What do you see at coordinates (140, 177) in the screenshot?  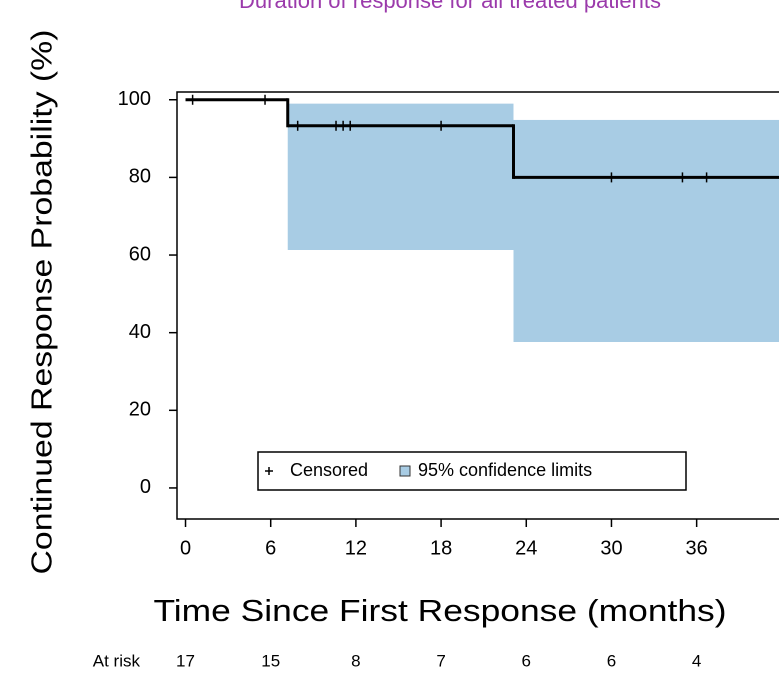 I see `y-tick-label: 80` at bounding box center [140, 177].